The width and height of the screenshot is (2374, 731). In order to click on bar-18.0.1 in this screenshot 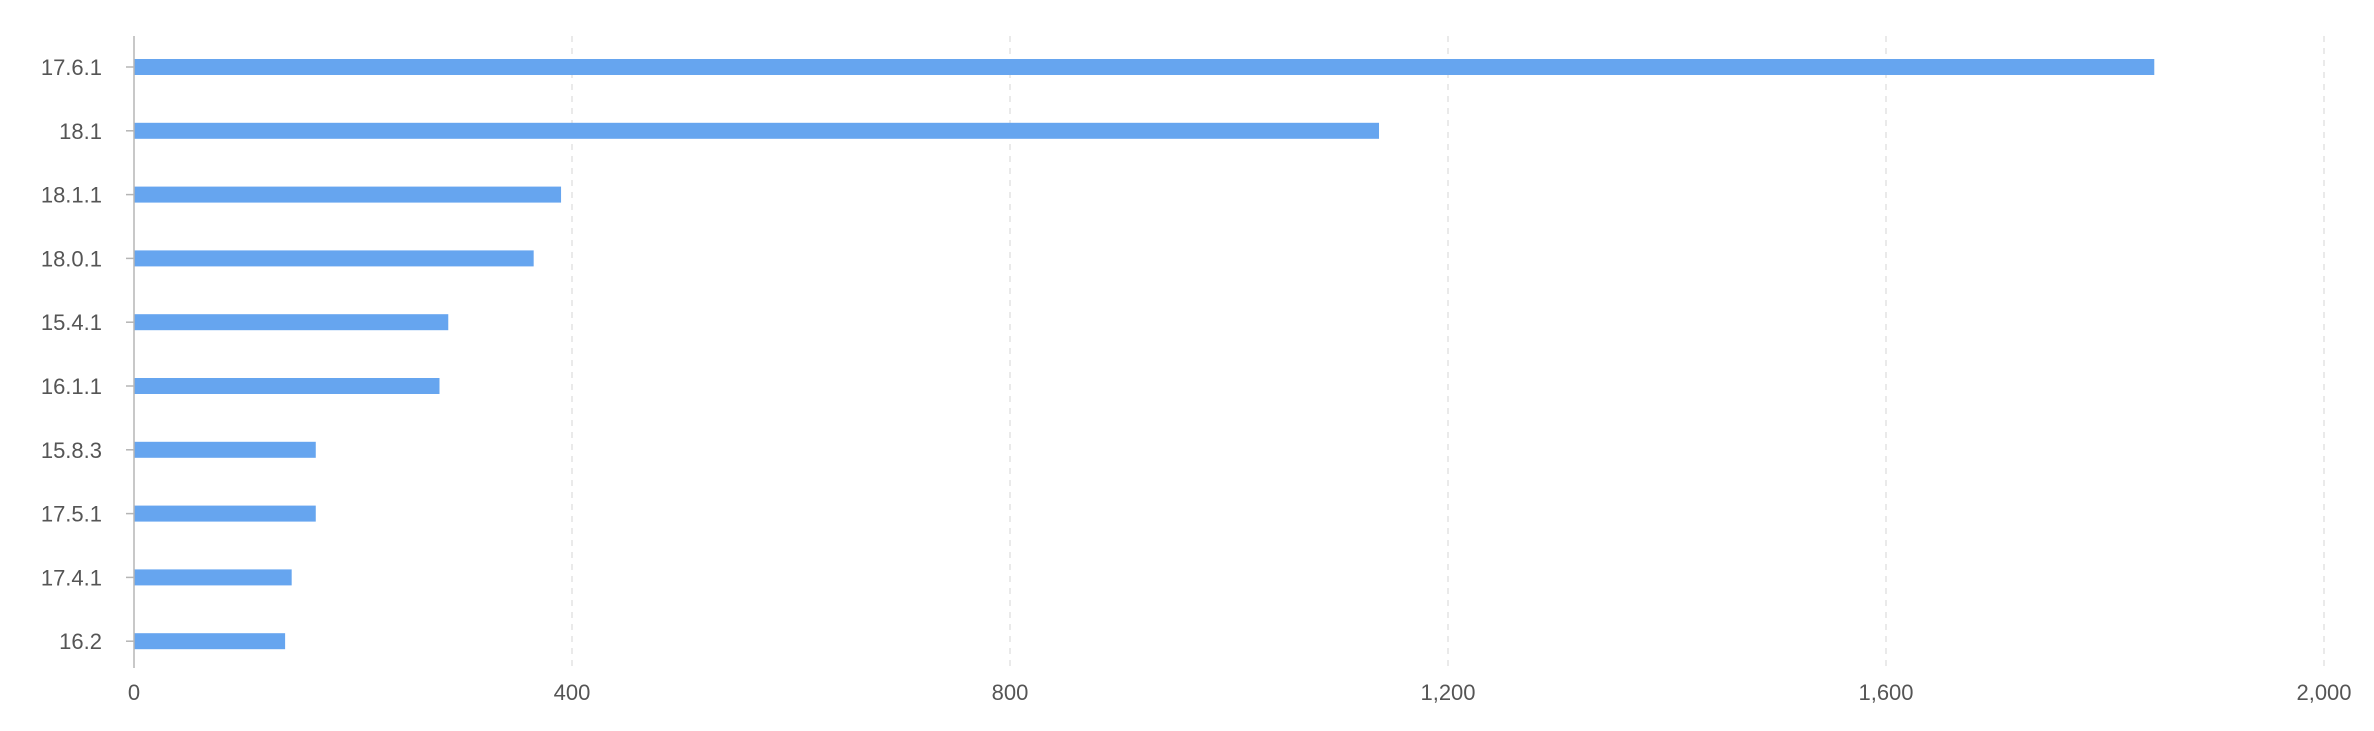, I will do `click(334, 258)`.